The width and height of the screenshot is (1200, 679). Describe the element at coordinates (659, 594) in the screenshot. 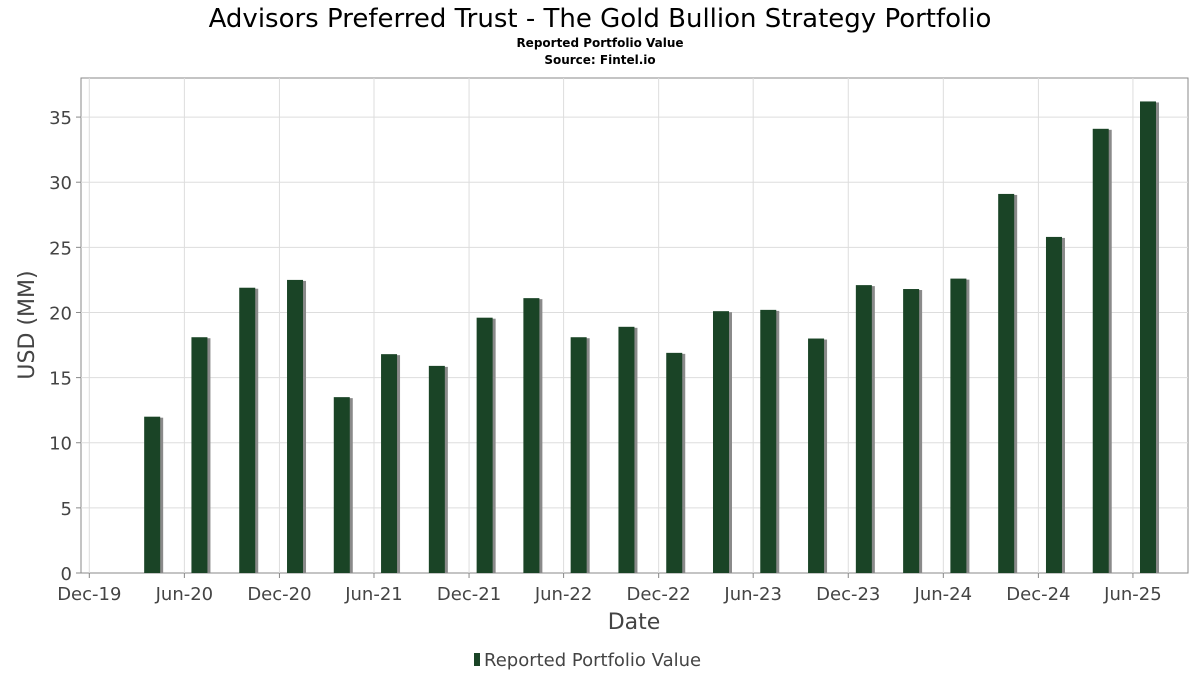

I see `x-tick-label: Dec-22` at that location.